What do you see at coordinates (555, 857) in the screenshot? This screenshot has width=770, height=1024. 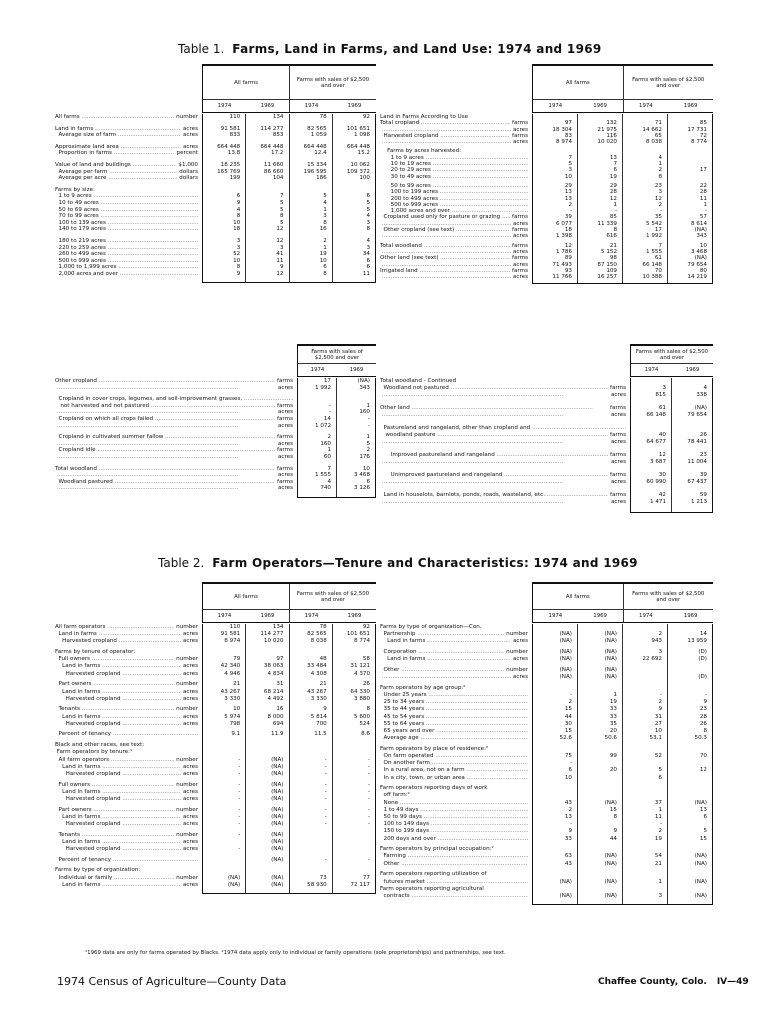 I see `value-group: 63 43` at bounding box center [555, 857].